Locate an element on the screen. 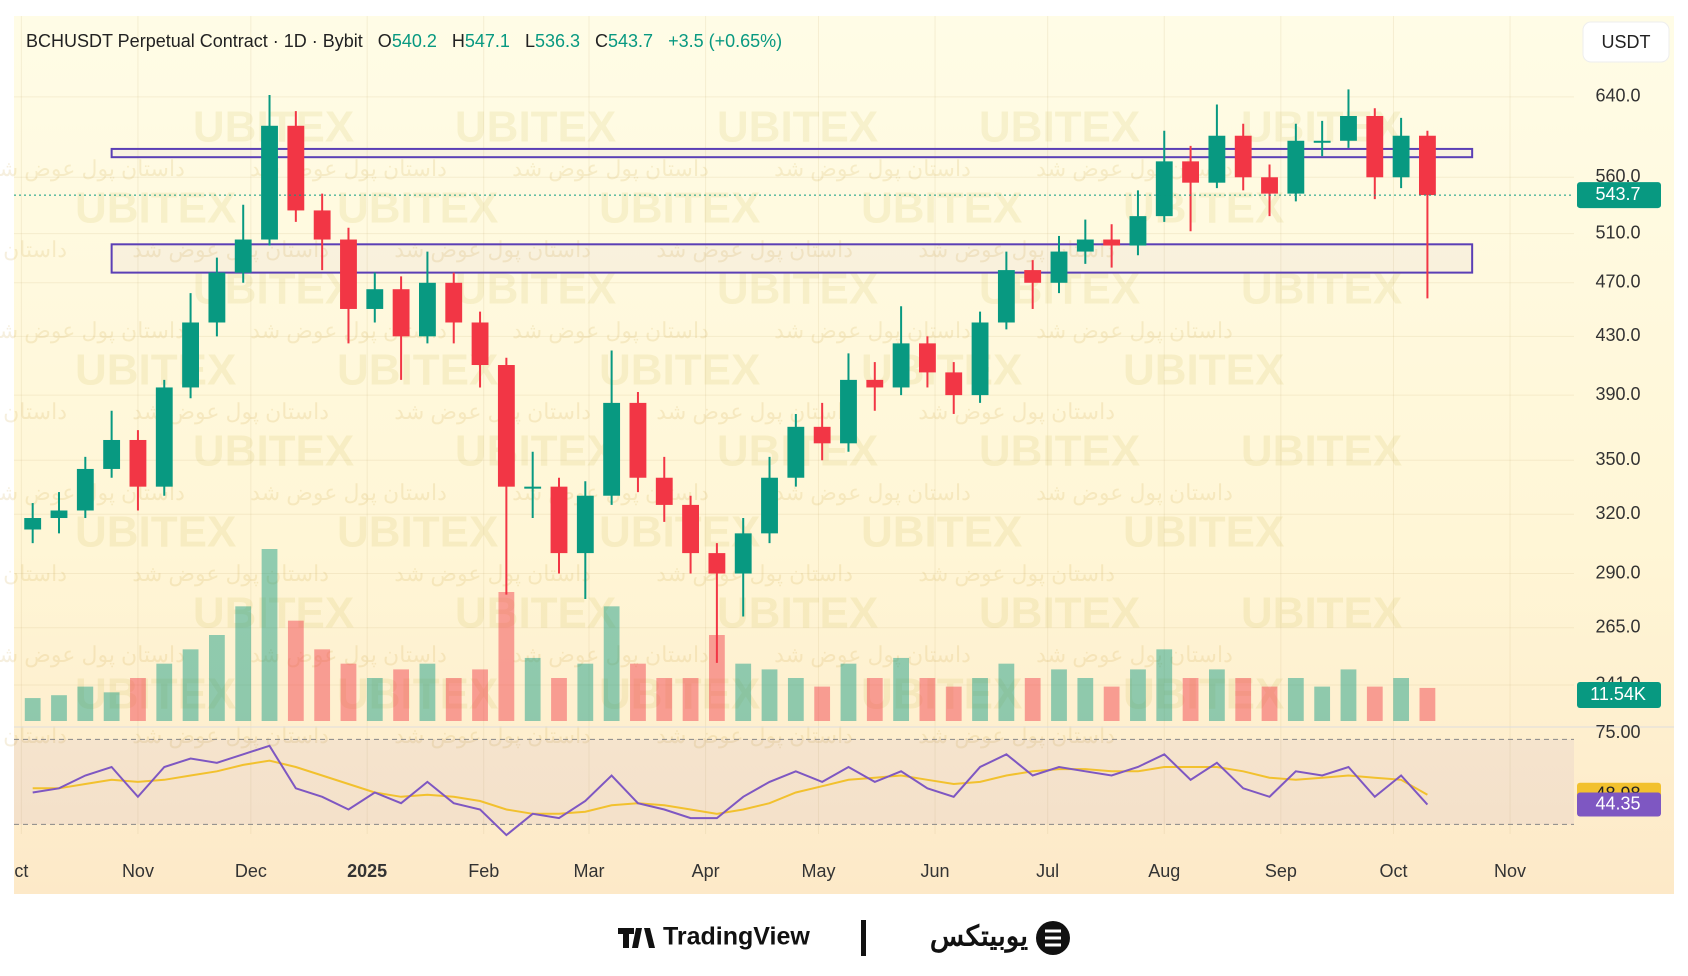  y-tick-label: 320.0 is located at coordinates (1617, 513).